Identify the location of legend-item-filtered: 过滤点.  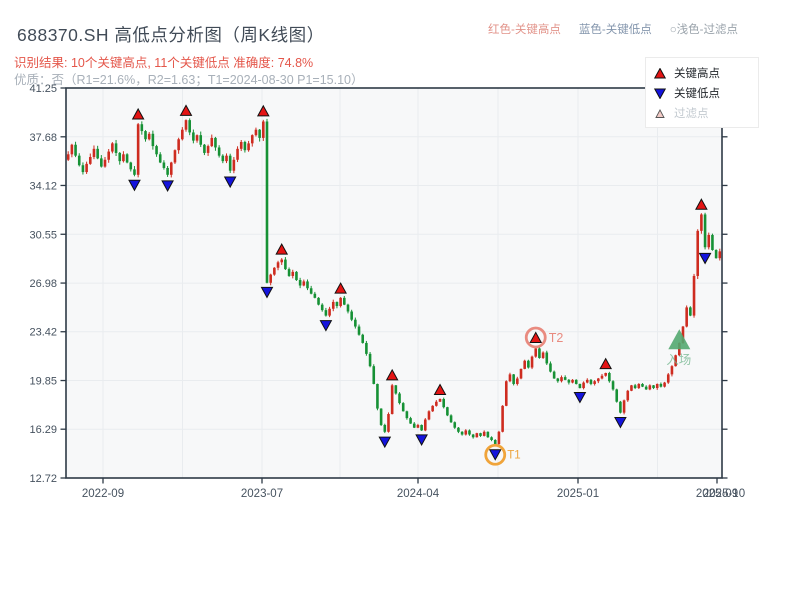
(702, 113).